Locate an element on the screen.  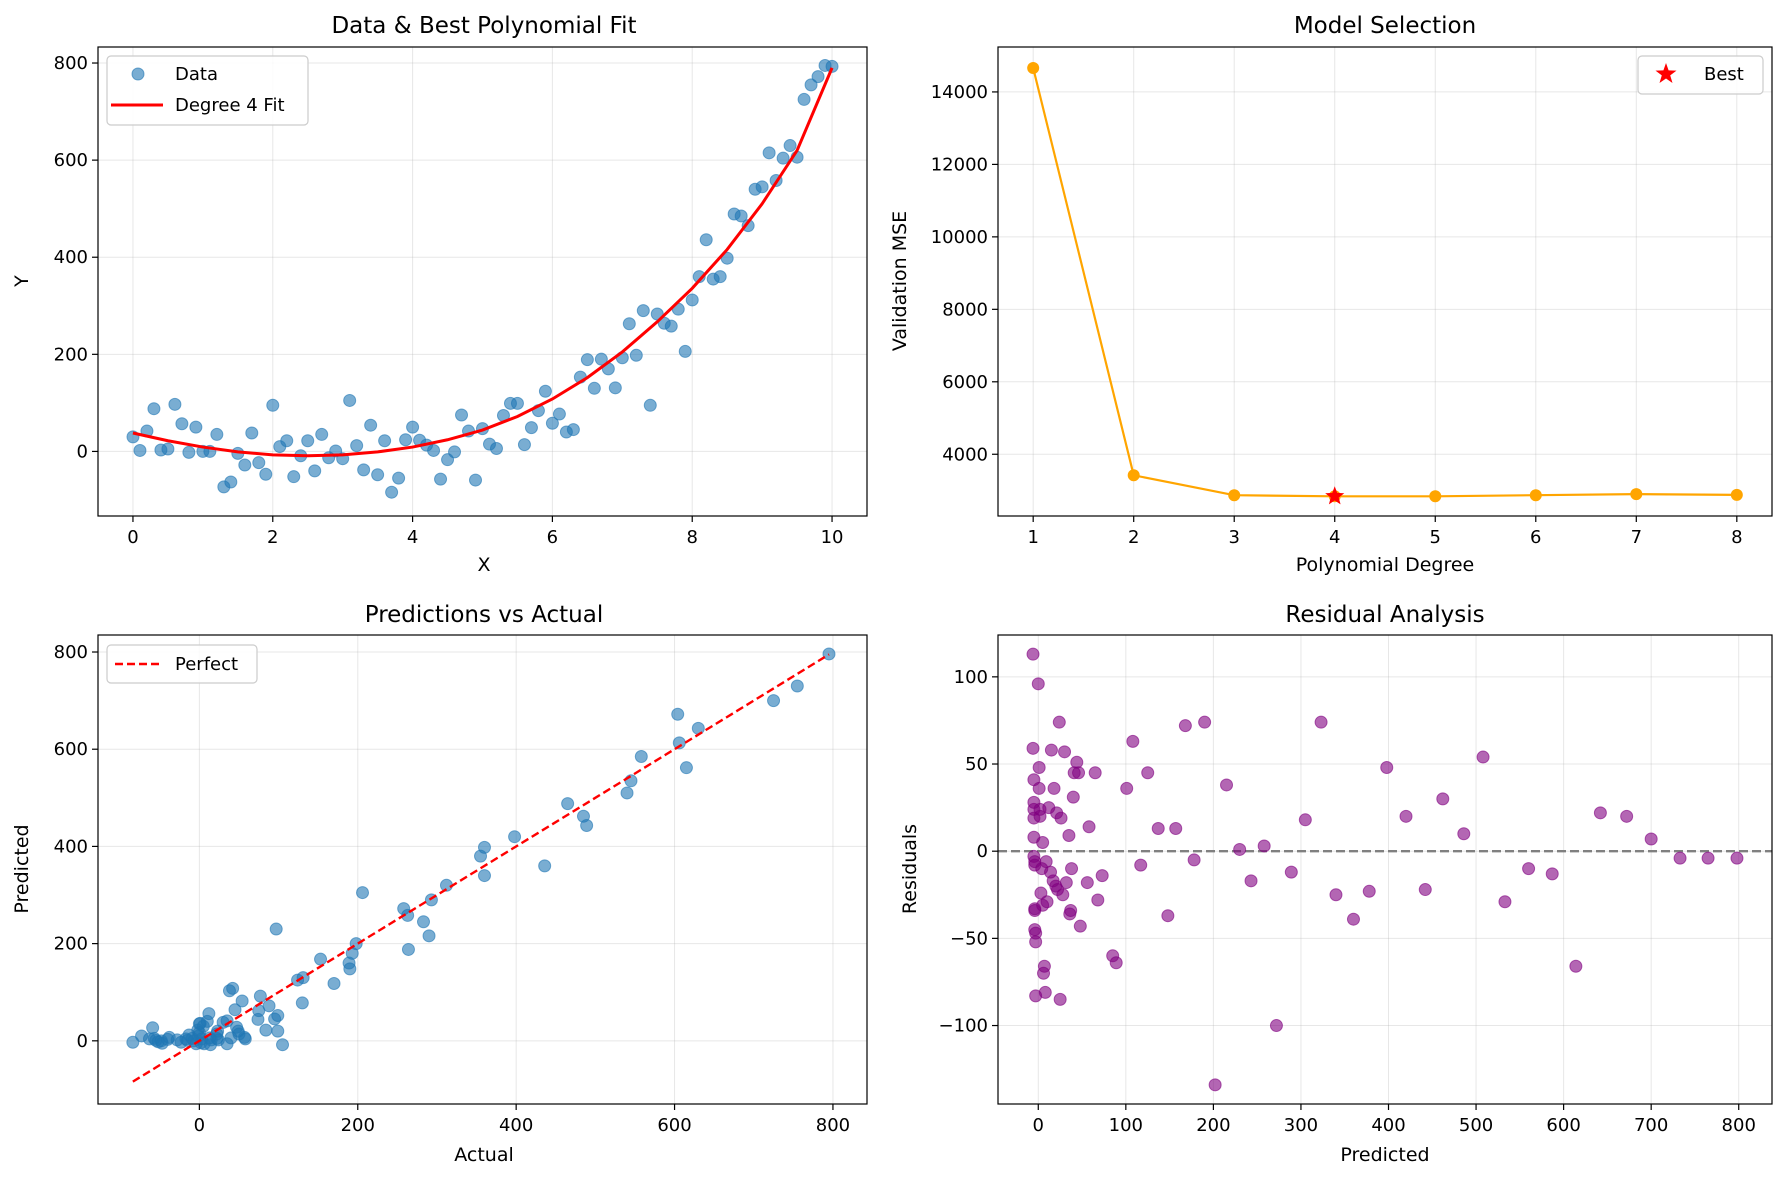
xlabel-residuals: Predicted is located at coordinates (1384, 1155).